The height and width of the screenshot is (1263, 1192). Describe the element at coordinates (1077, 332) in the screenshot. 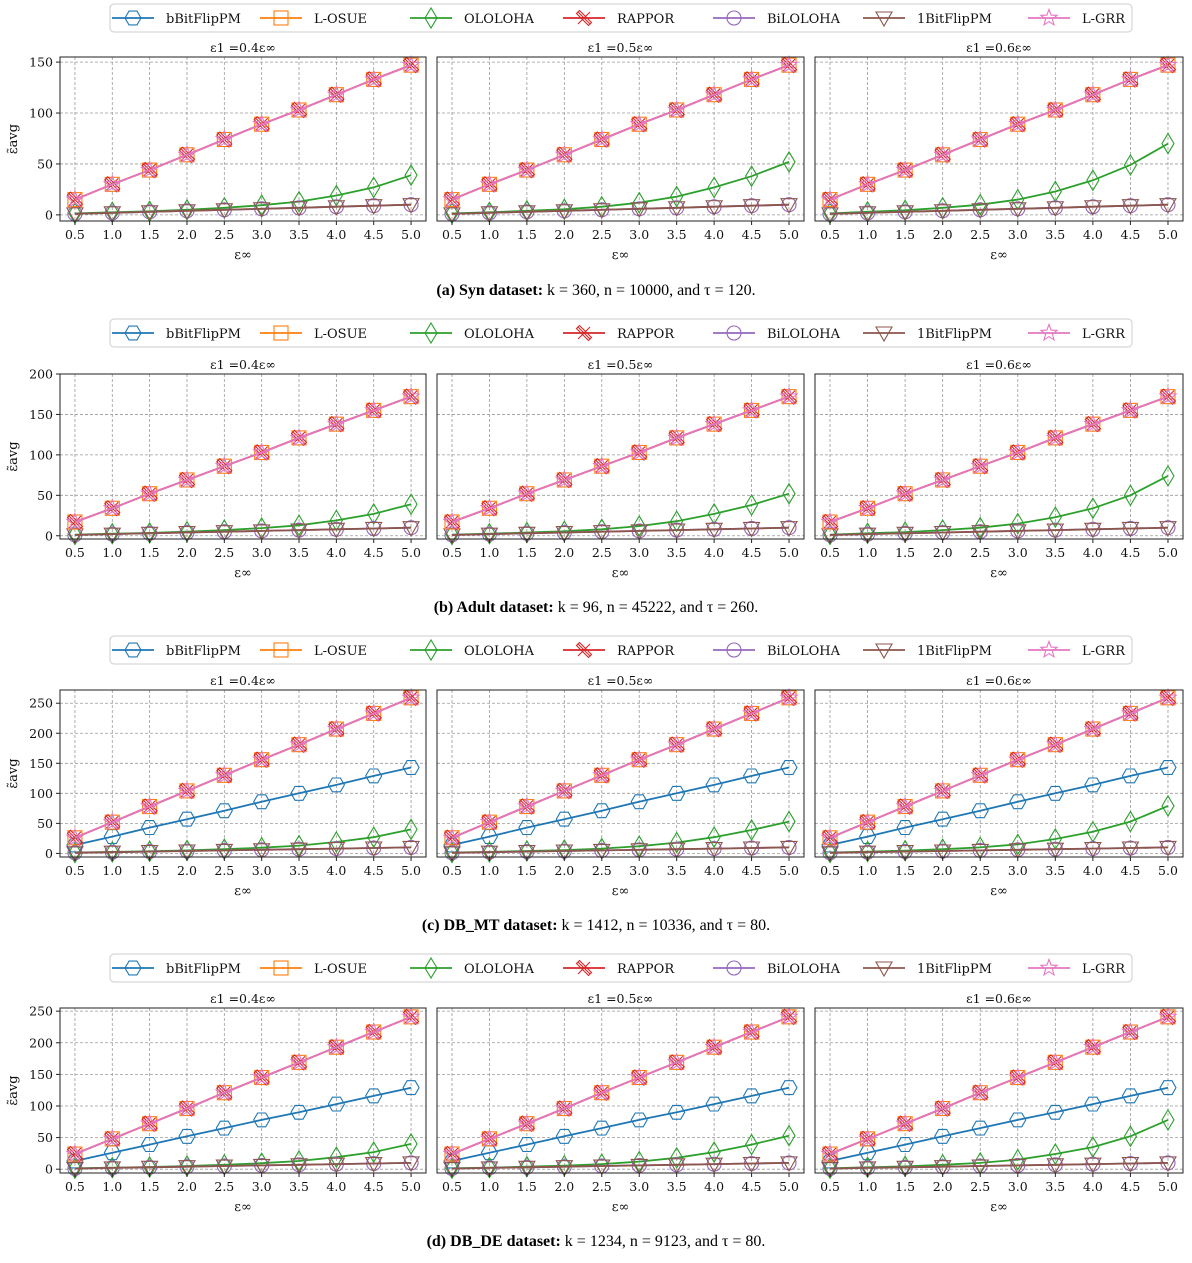

I see `legend-item: L-GRR` at that location.